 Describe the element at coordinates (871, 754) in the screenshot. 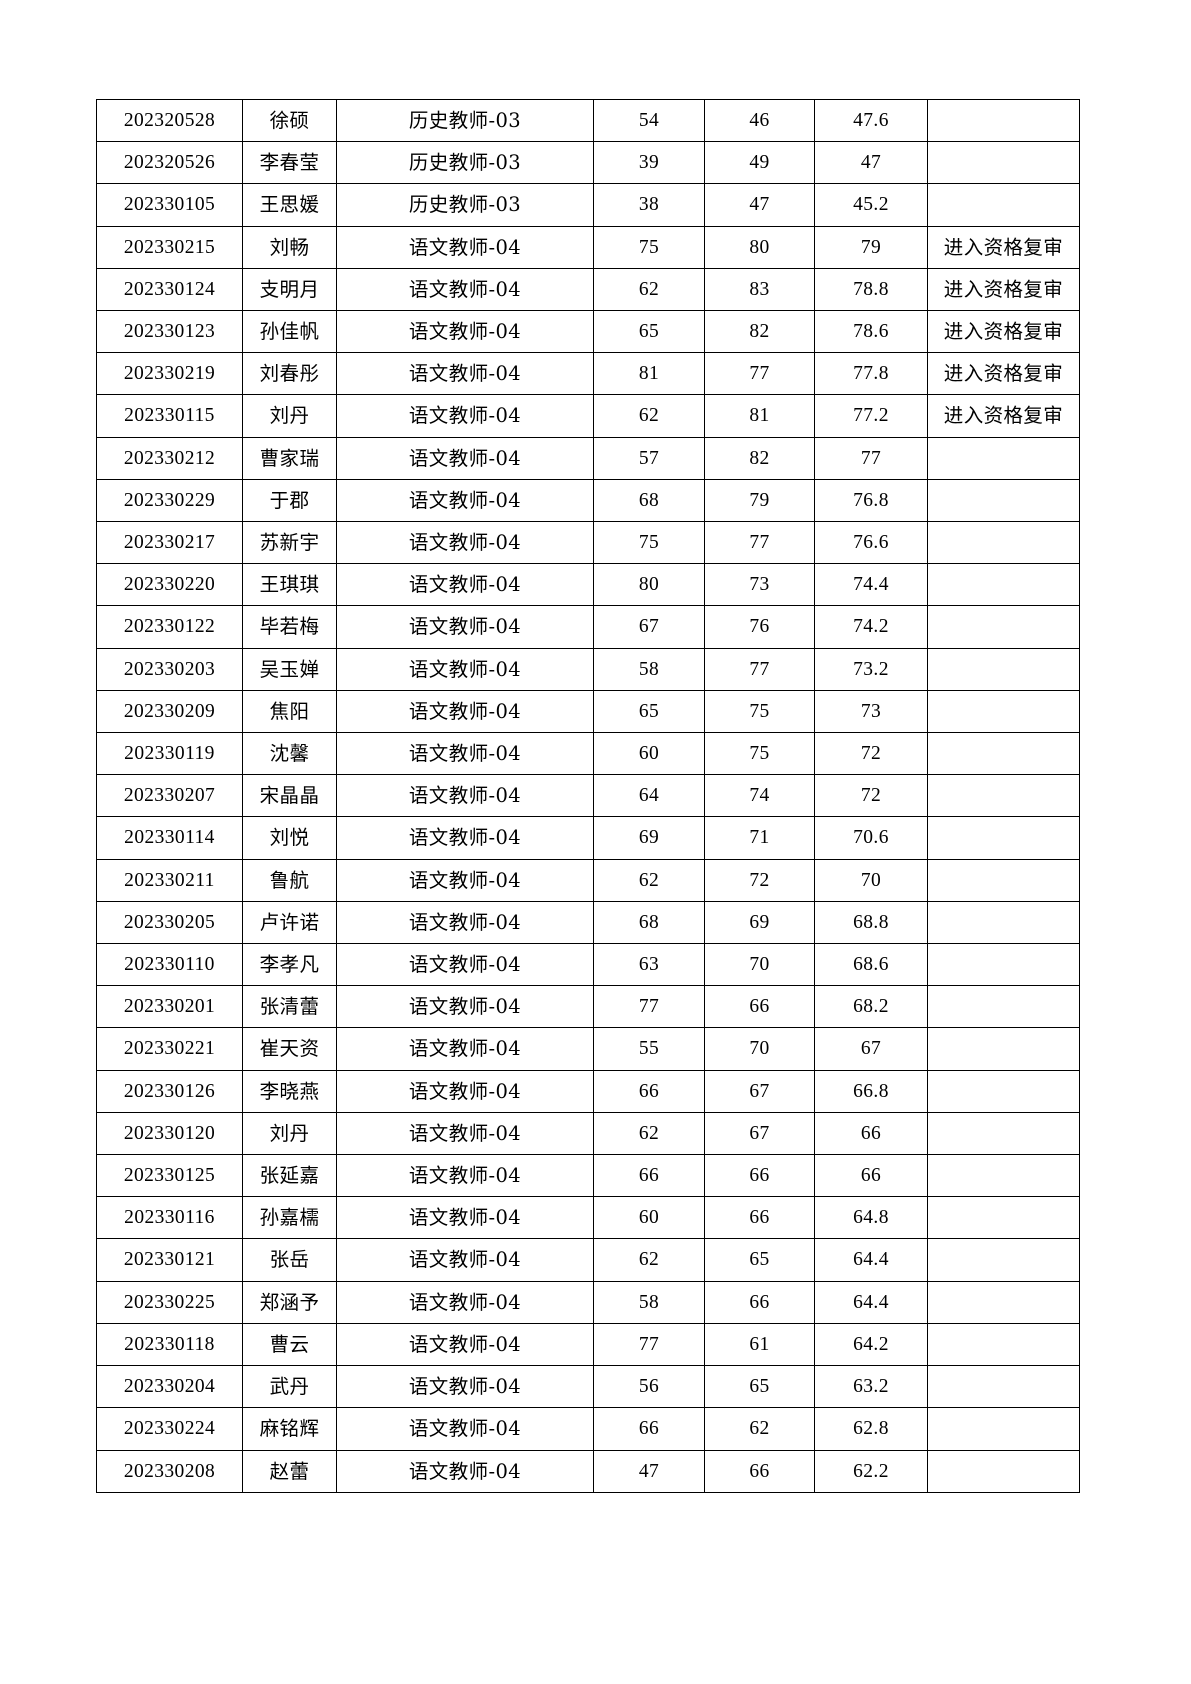

I see `total-score: 72` at that location.